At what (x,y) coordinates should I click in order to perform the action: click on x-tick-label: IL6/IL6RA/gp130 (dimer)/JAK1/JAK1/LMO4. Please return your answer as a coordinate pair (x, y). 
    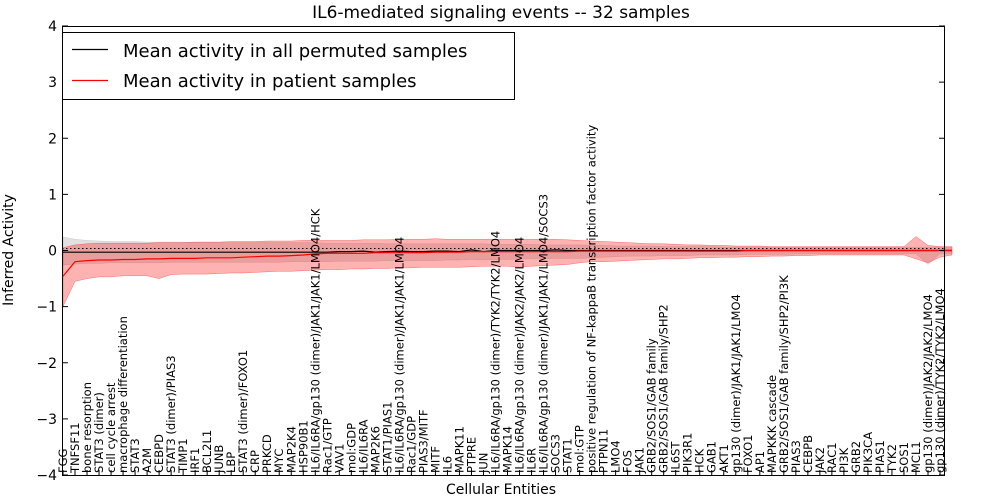
    Looking at the image, I should click on (399, 355).